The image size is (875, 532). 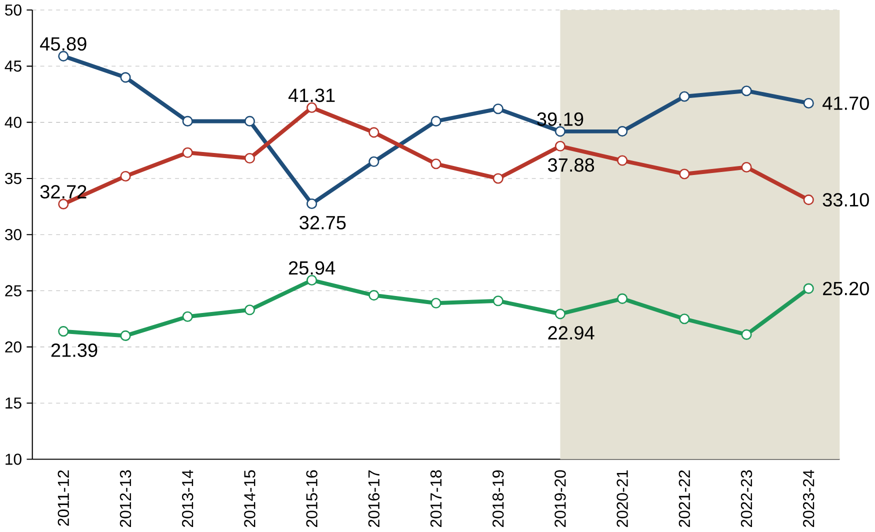 I want to click on data-label: 25.20, so click(x=846, y=289).